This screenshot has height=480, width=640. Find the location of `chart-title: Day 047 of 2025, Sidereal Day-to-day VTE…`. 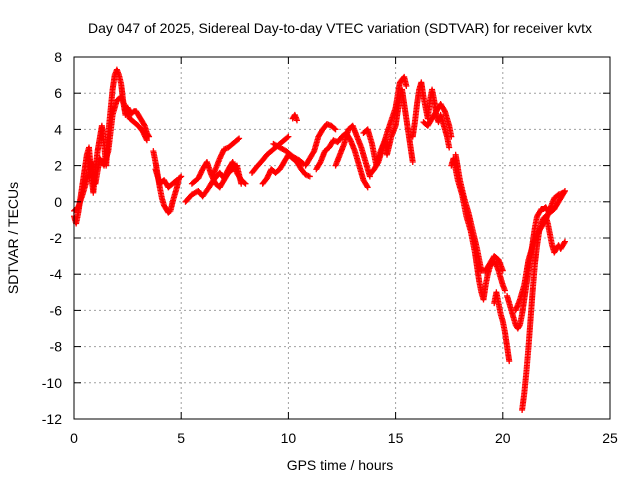

chart-title: Day 047 of 2025, Sidereal Day-to-day VTE… is located at coordinates (340, 28).